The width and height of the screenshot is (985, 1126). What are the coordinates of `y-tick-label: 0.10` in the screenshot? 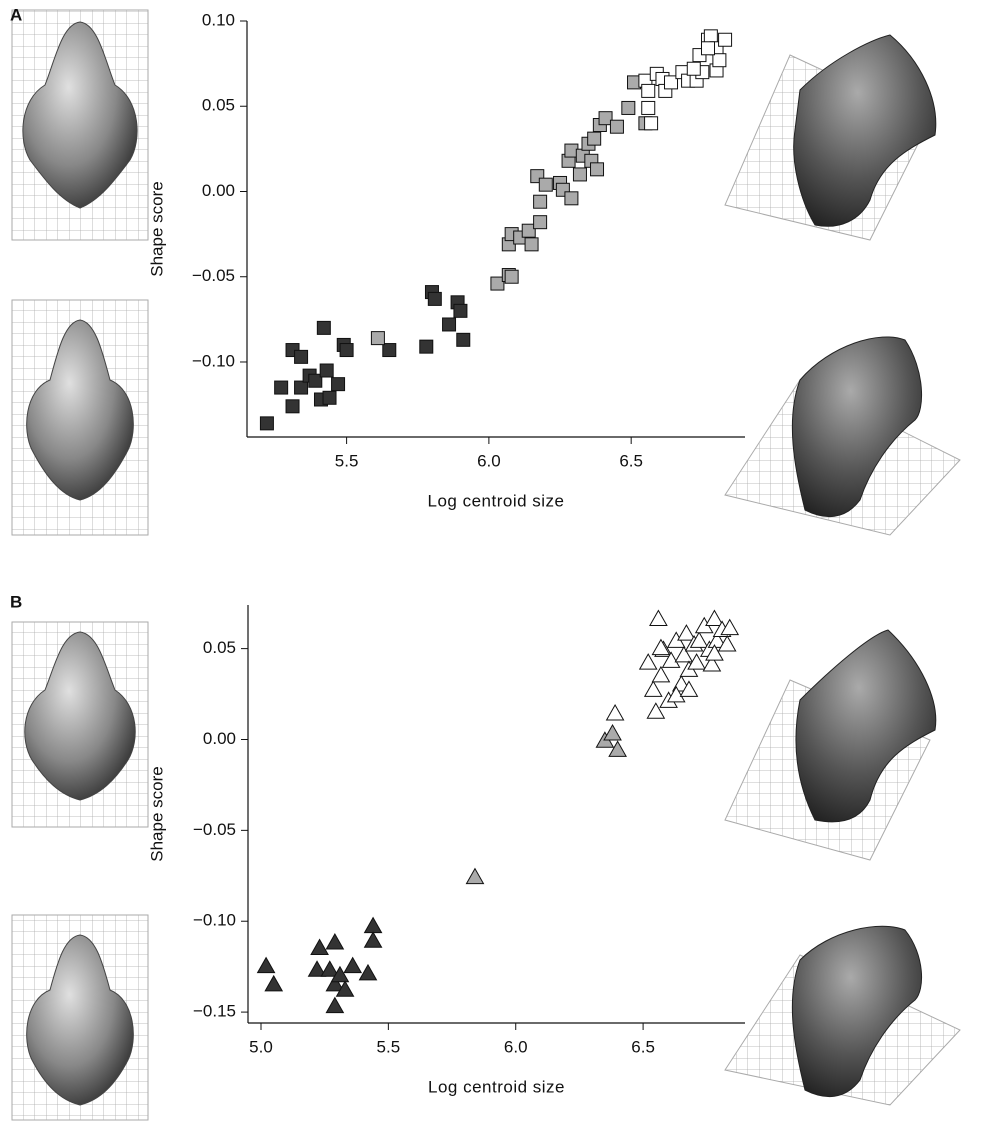 It's located at (218, 19).